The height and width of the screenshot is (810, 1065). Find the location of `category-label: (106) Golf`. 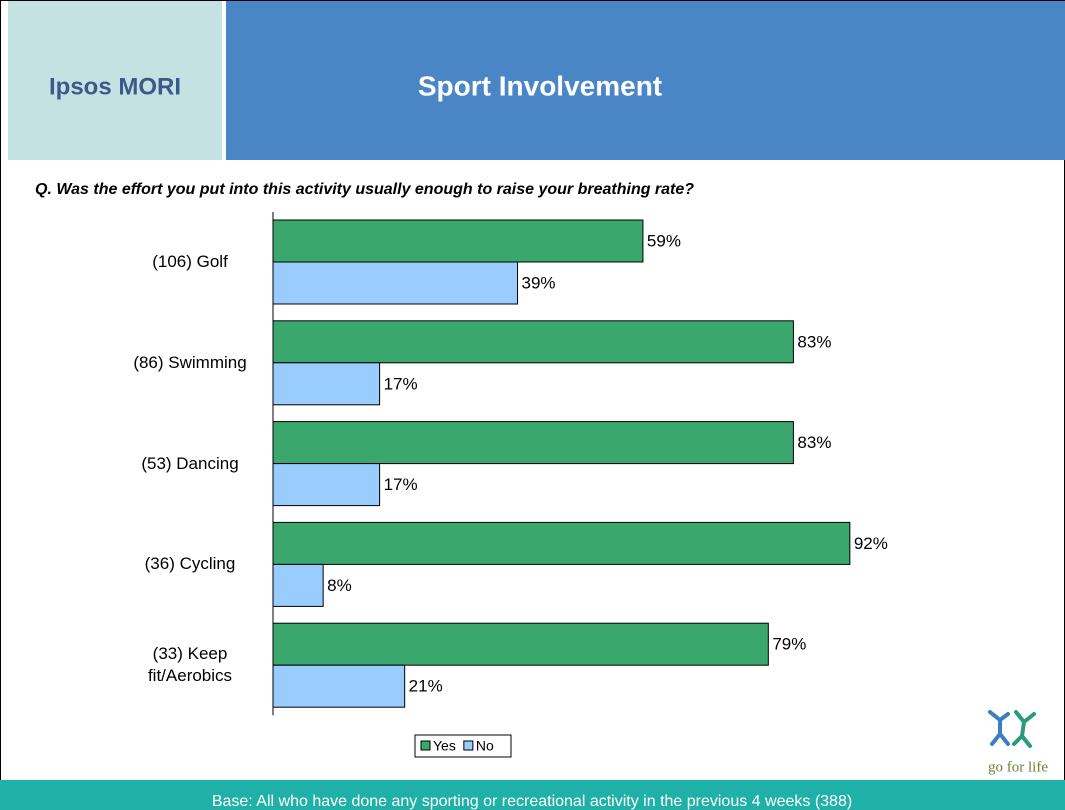

category-label: (106) Golf is located at coordinates (190, 261).